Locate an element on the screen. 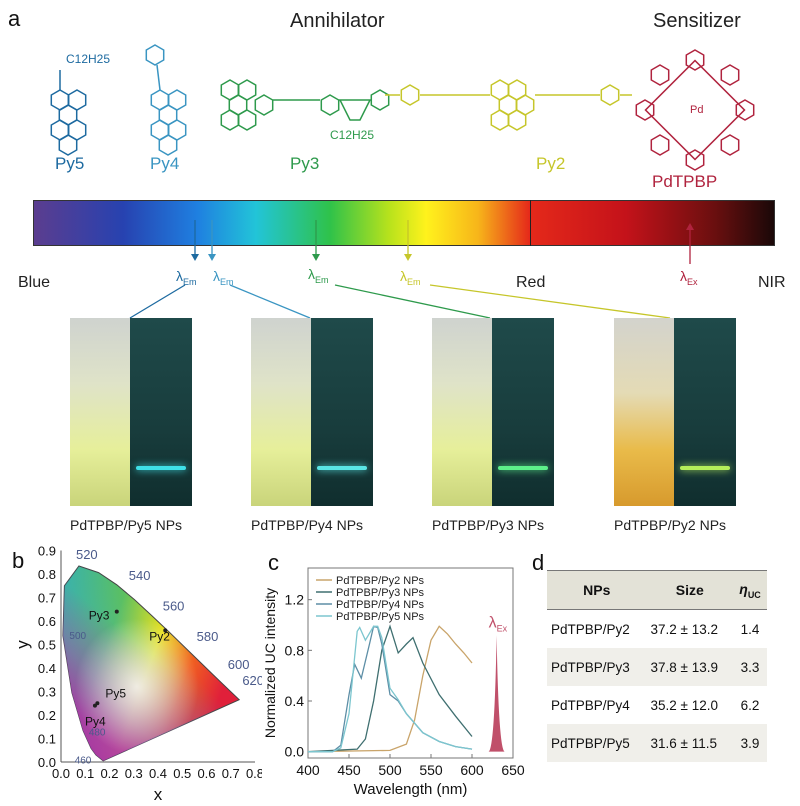  photo-py3-caption: PdTPBP/Py3 NPs is located at coordinates (488, 525).